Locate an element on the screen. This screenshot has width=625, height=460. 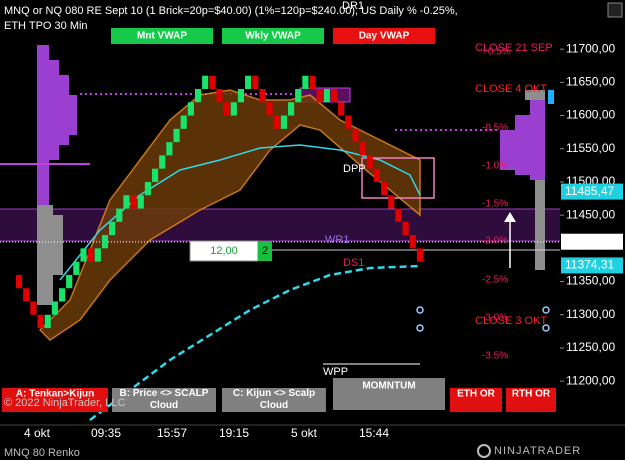
button-label-box: B: Price <> SCALP Cloud is located at coordinates (164, 399).